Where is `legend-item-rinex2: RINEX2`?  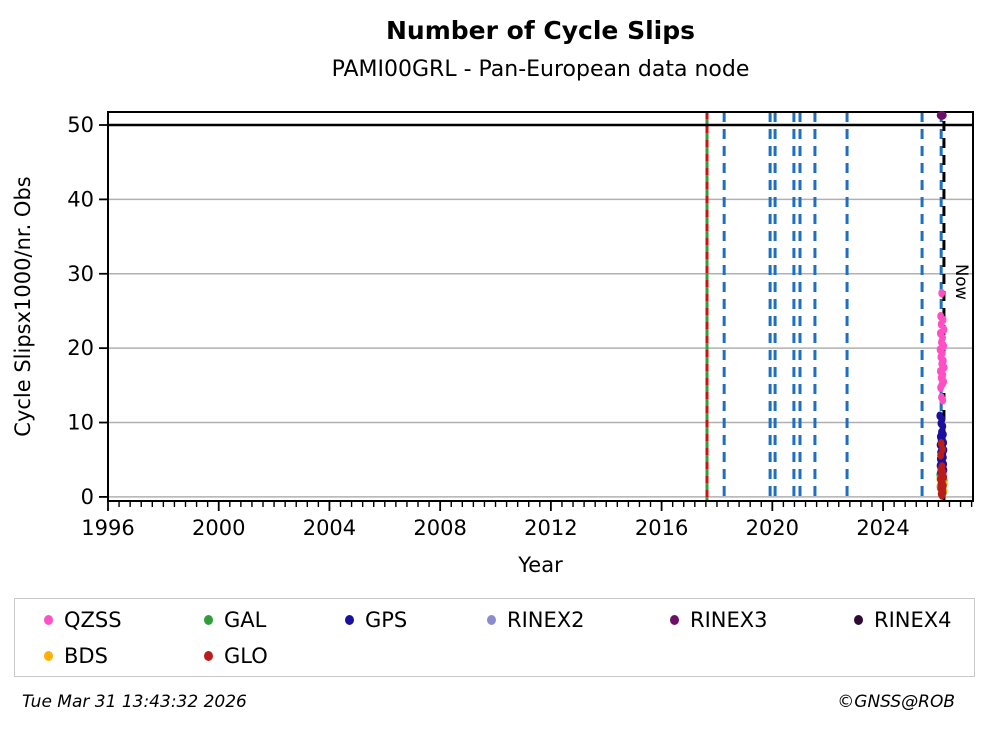 legend-item-rinex2: RINEX2 is located at coordinates (536, 620).